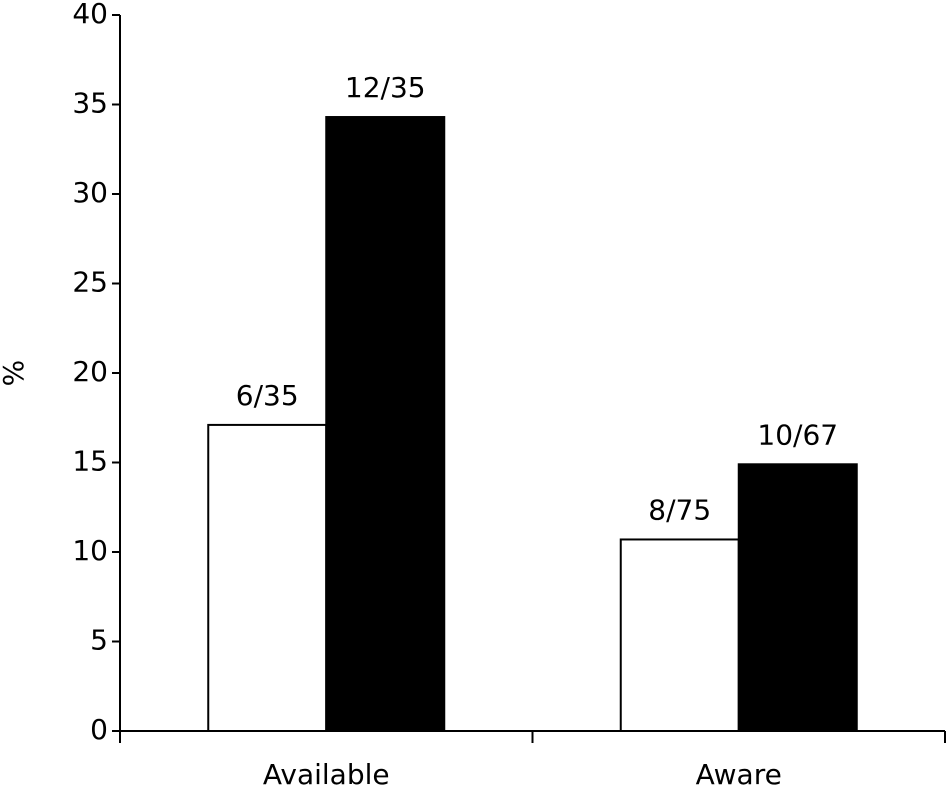  Describe the element at coordinates (739, 773) in the screenshot. I see `x-tick-label: Aware` at that location.